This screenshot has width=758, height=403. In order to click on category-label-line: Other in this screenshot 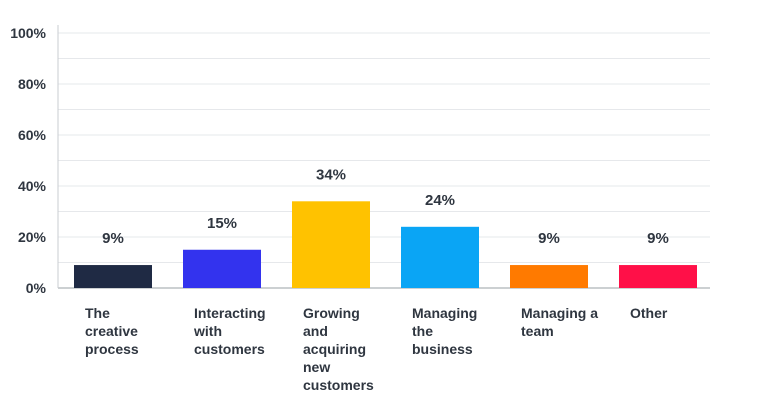, I will do `click(649, 313)`.